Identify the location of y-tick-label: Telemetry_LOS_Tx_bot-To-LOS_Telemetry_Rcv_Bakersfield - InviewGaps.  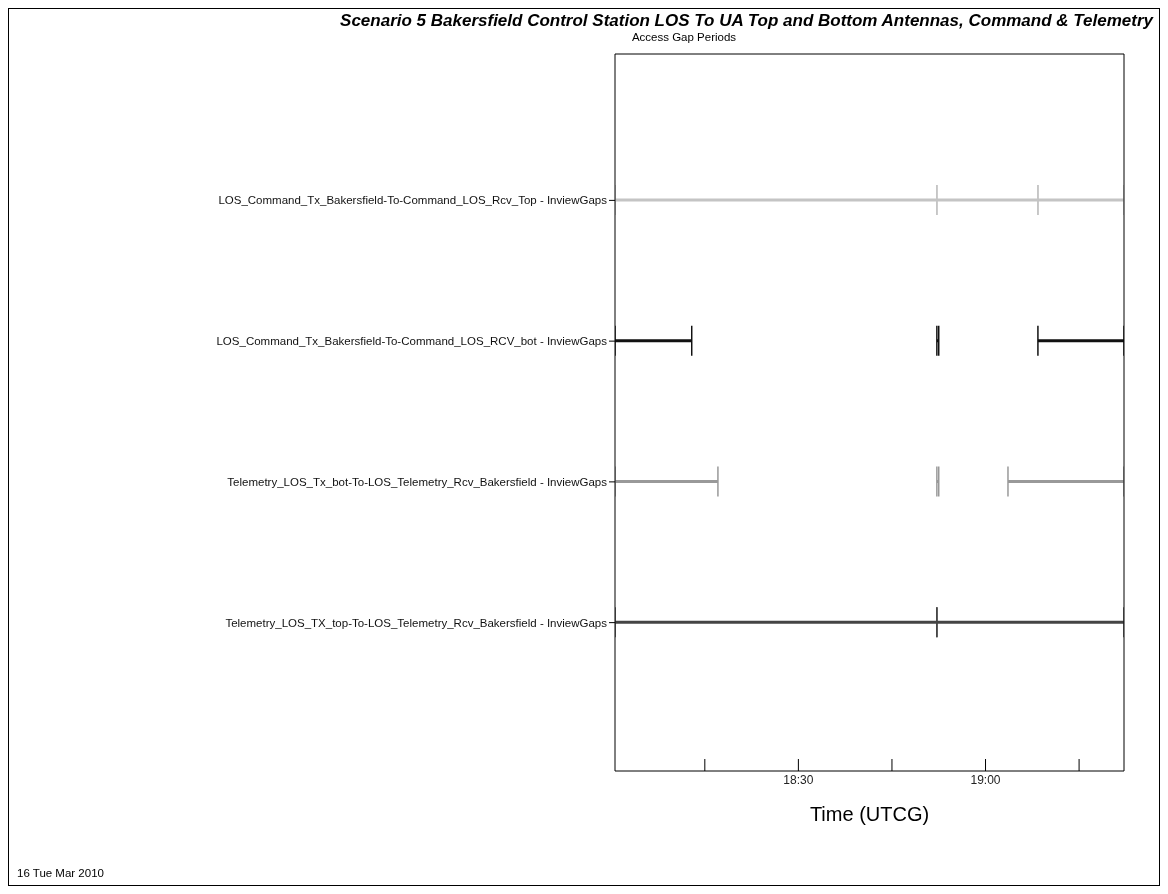
(417, 481).